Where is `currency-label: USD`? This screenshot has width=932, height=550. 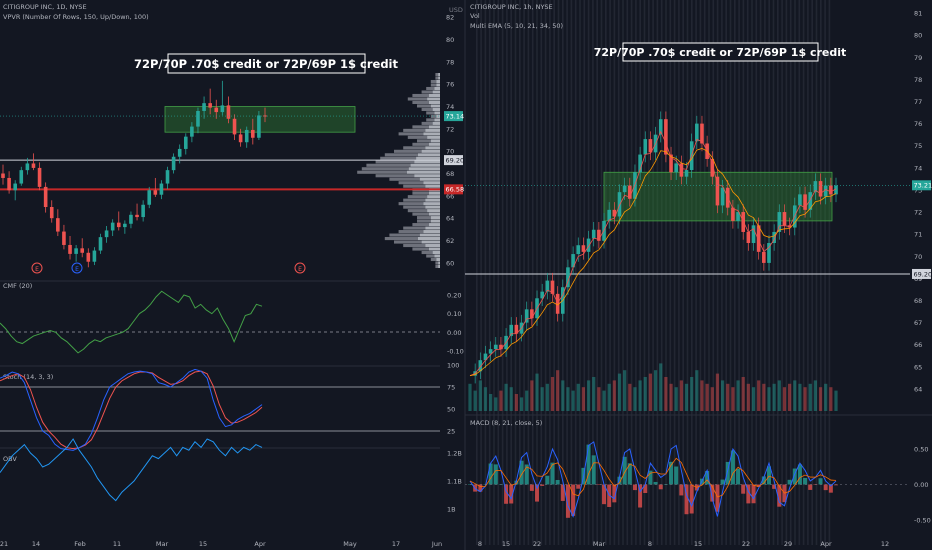
currency-label: USD is located at coordinates (456, 10).